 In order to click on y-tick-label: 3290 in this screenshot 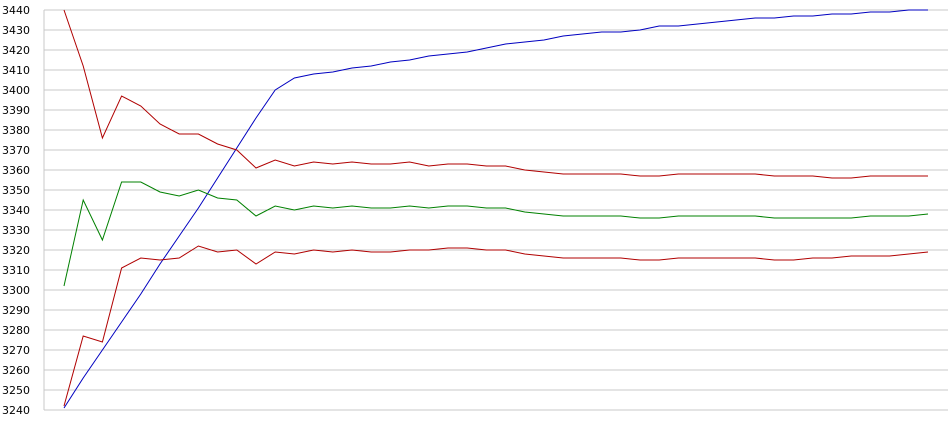, I will do `click(16, 310)`.